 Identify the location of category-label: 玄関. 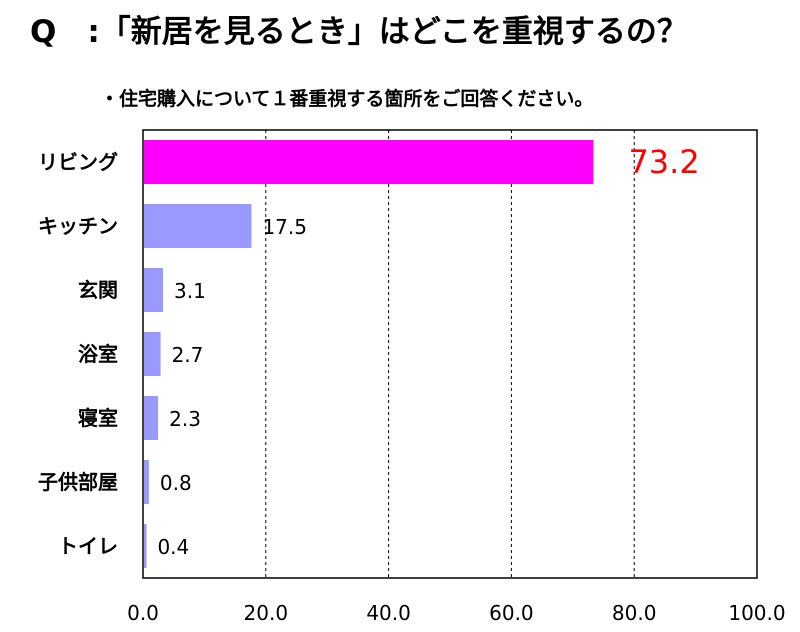
(98, 290).